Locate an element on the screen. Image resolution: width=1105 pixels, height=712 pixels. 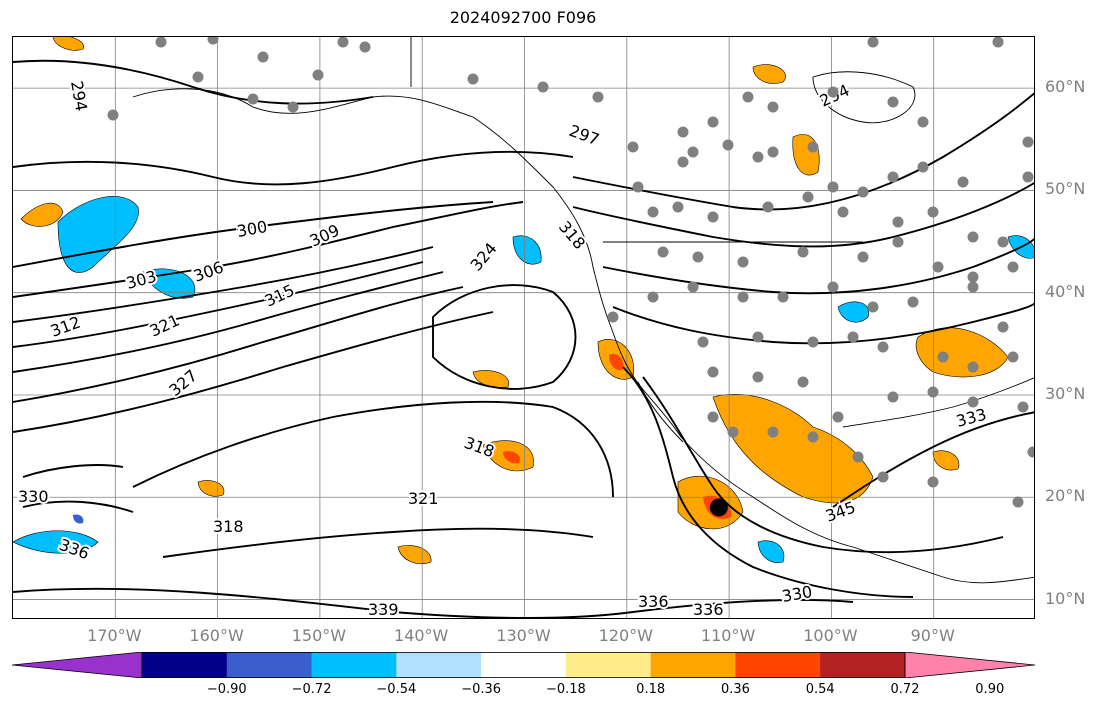
longitude-label: 100°W is located at coordinates (830, 635).